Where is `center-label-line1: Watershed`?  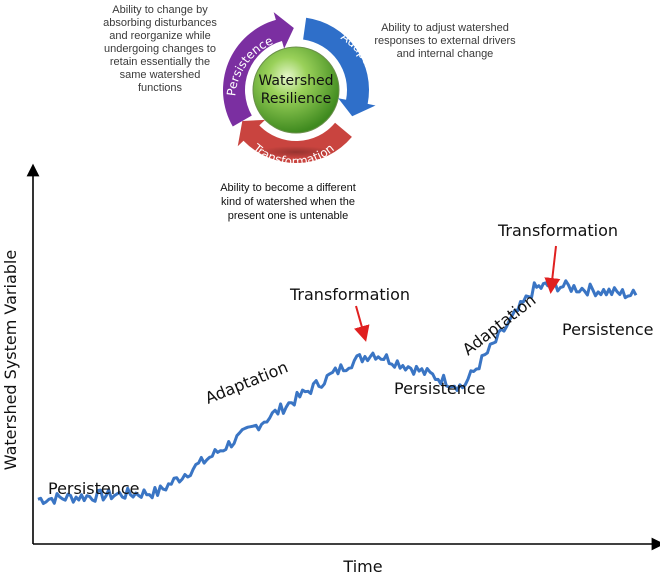 center-label-line1: Watershed is located at coordinates (295, 81).